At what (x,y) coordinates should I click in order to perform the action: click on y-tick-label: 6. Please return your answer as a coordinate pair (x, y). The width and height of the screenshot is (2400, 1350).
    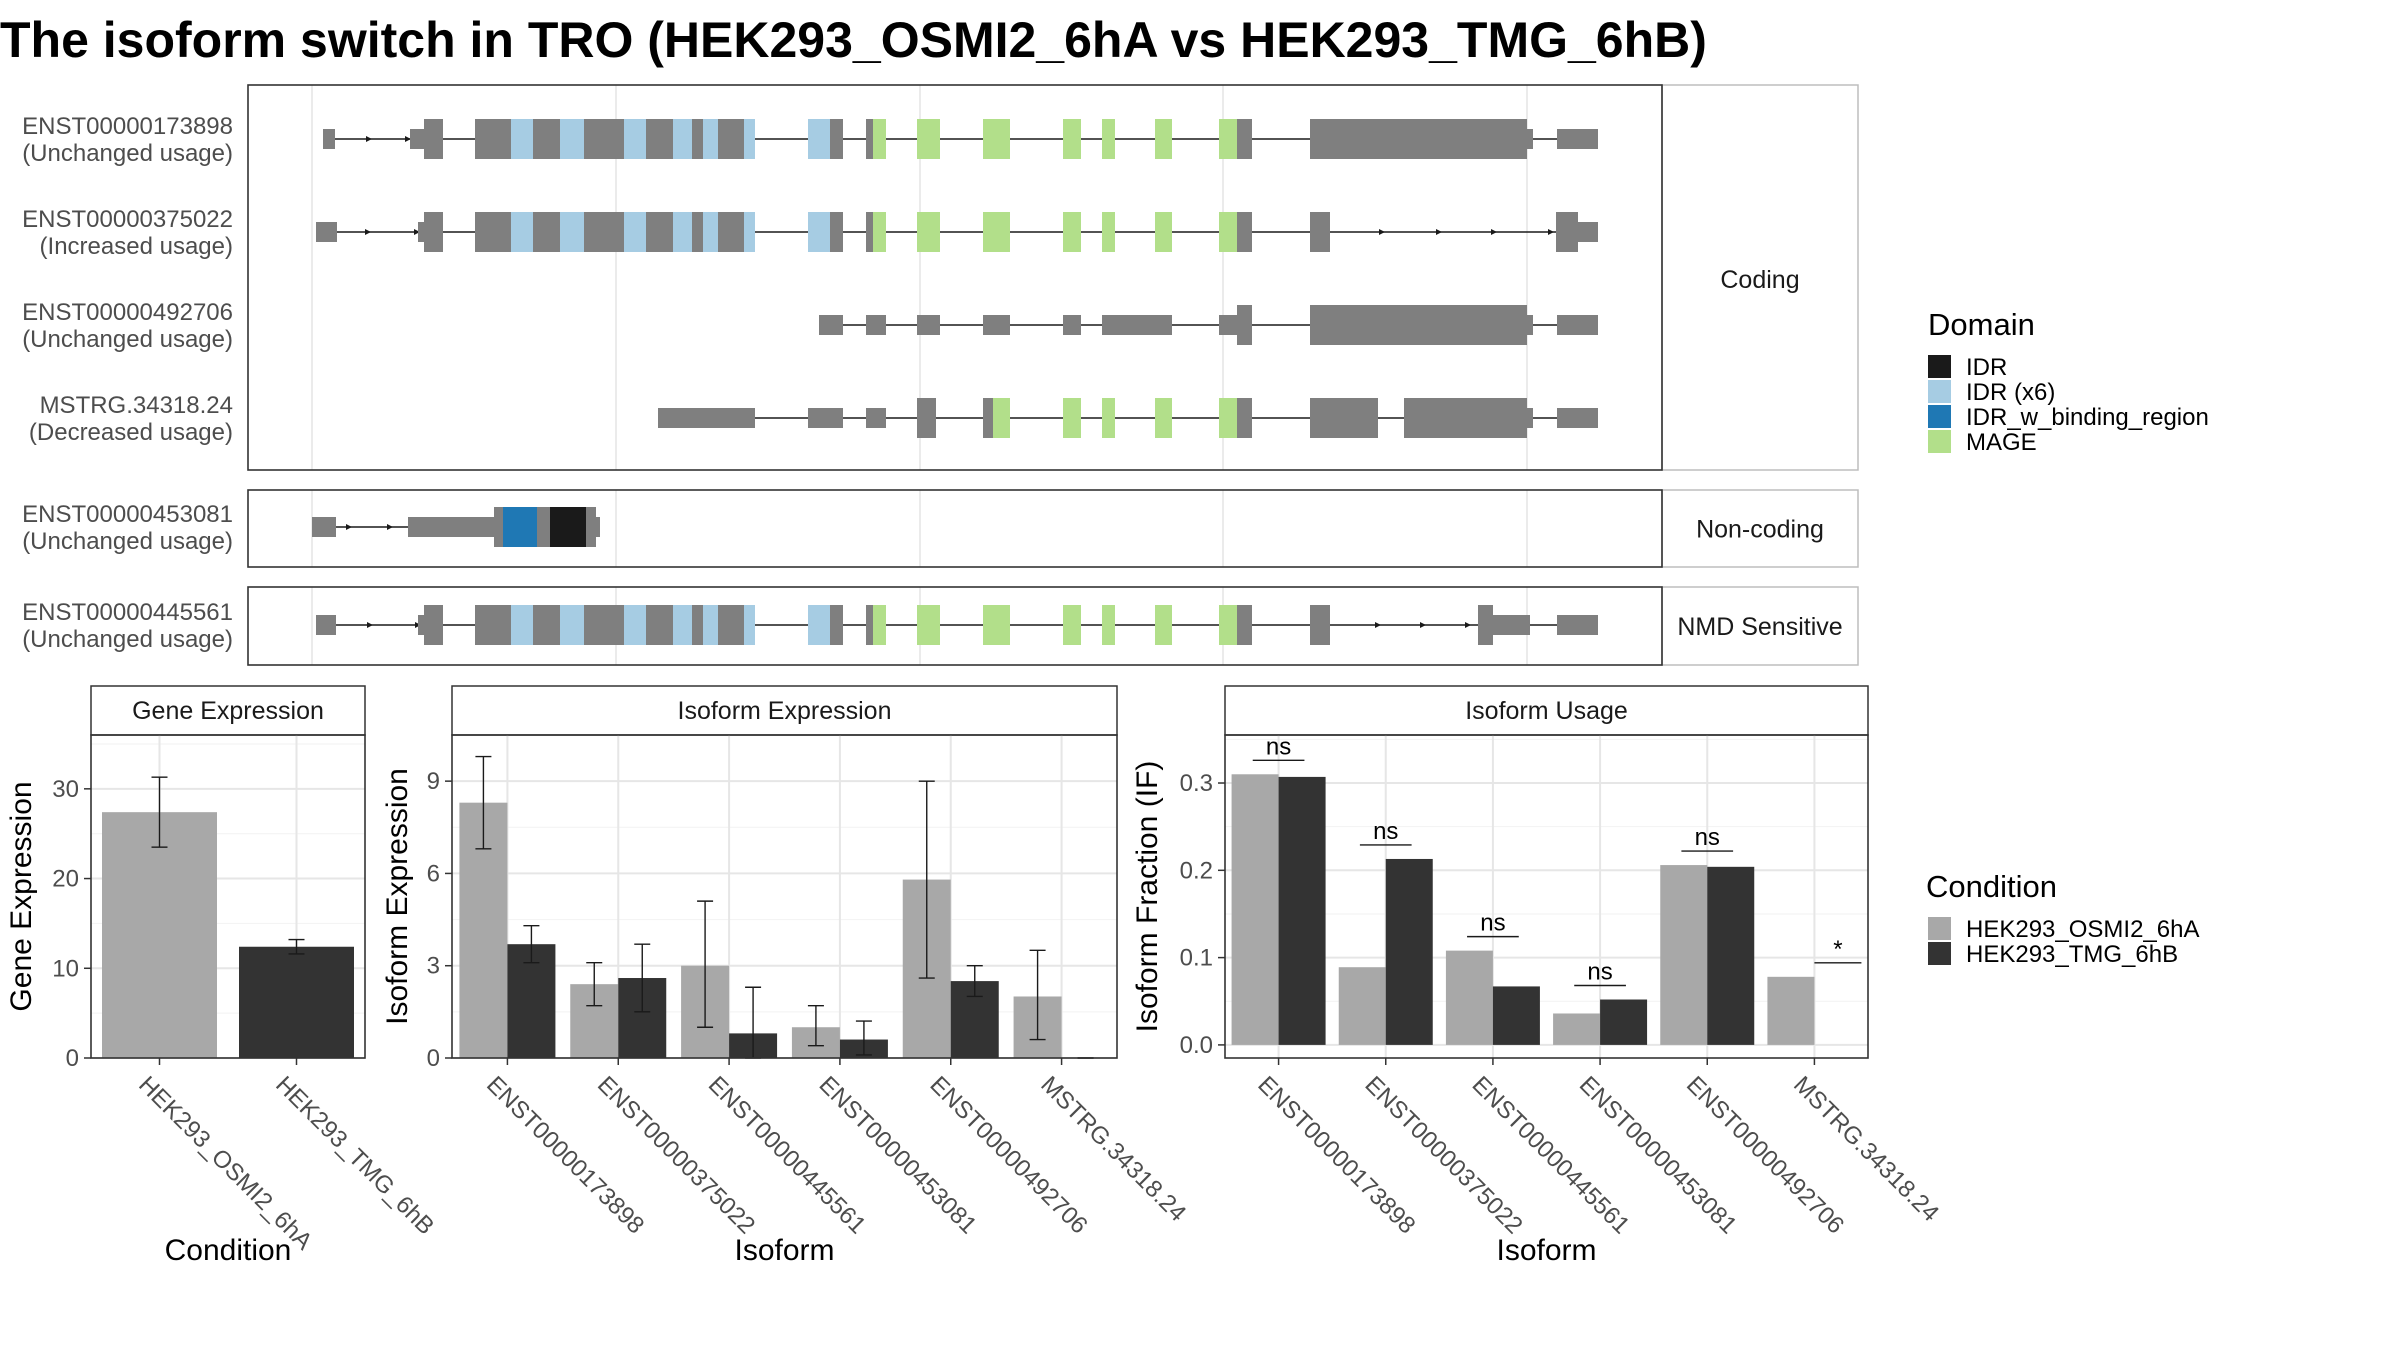
    Looking at the image, I should click on (433, 873).